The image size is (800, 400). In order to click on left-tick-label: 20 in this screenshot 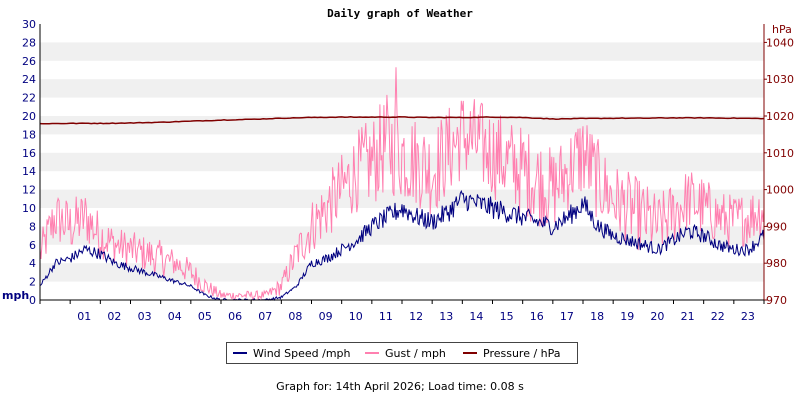, I will do `click(29, 116)`.